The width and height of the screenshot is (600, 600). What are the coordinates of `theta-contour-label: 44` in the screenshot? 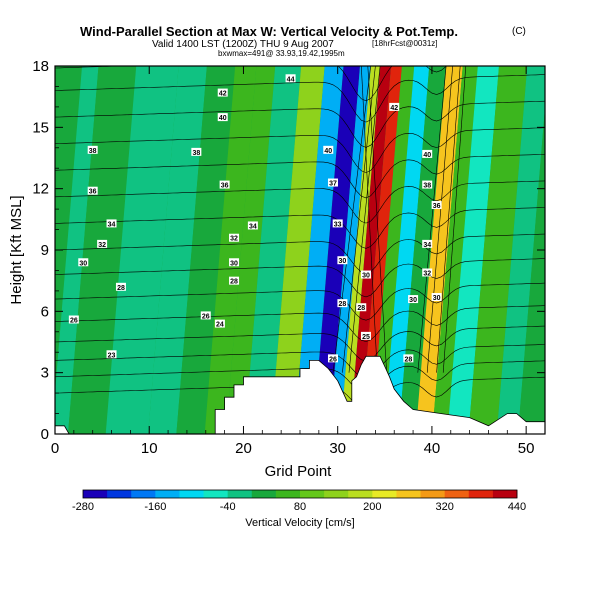 It's located at (291, 79).